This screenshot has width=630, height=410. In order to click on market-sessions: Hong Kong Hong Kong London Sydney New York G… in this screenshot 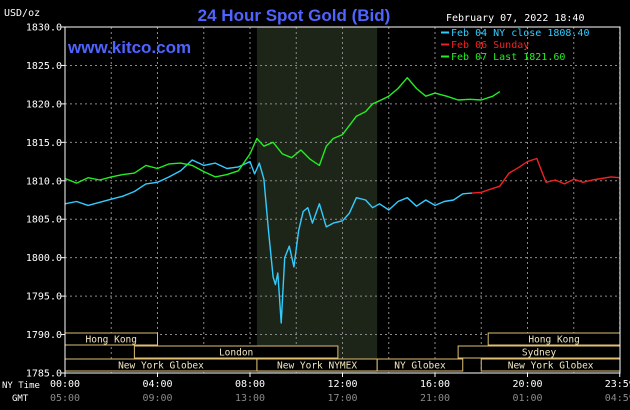, I will do `click(342, 352)`.